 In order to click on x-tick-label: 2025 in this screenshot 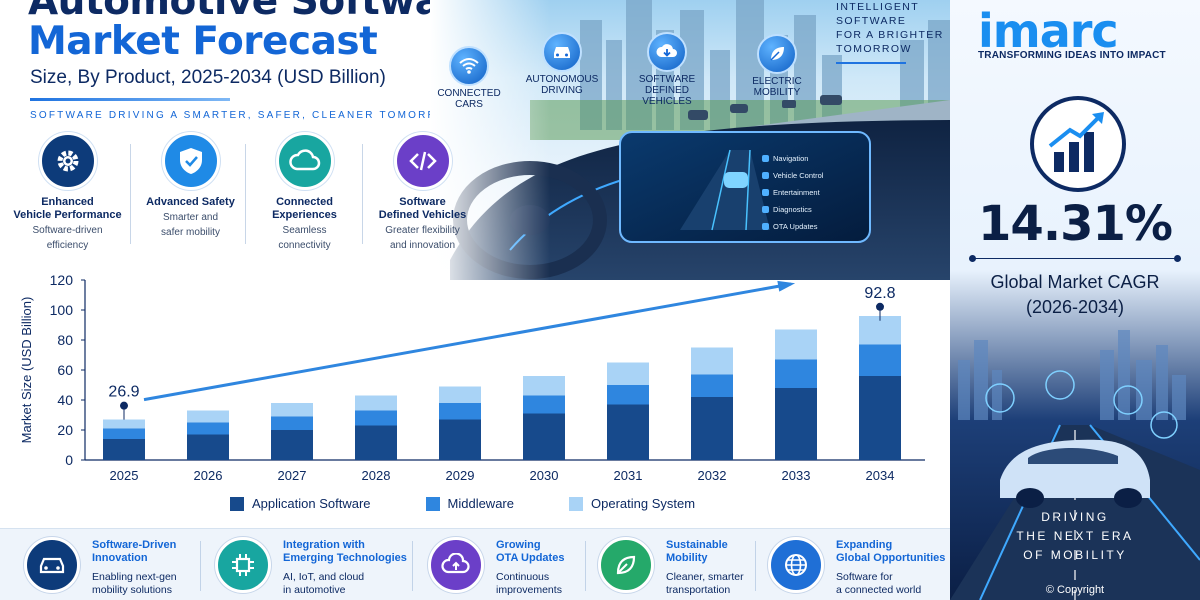, I will do `click(124, 475)`.